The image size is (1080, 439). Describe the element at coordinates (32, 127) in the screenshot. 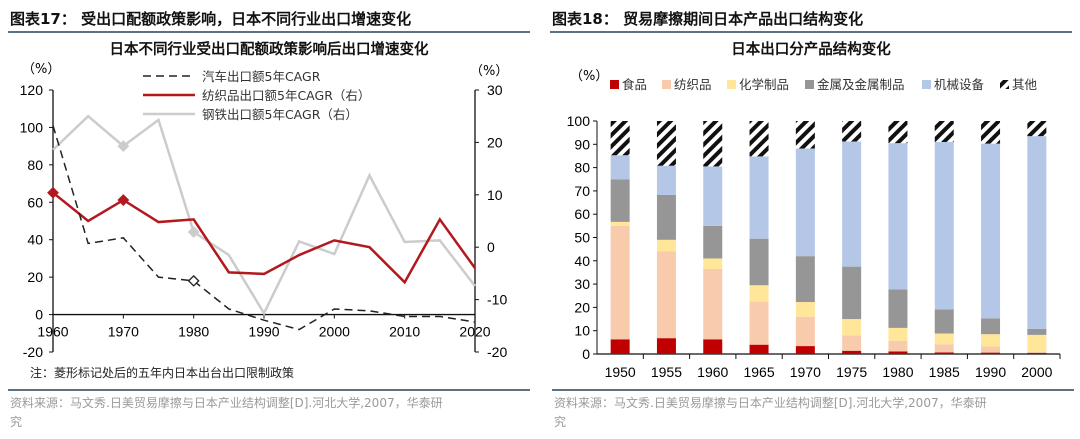

I see `left-y-tick-label: 100` at that location.